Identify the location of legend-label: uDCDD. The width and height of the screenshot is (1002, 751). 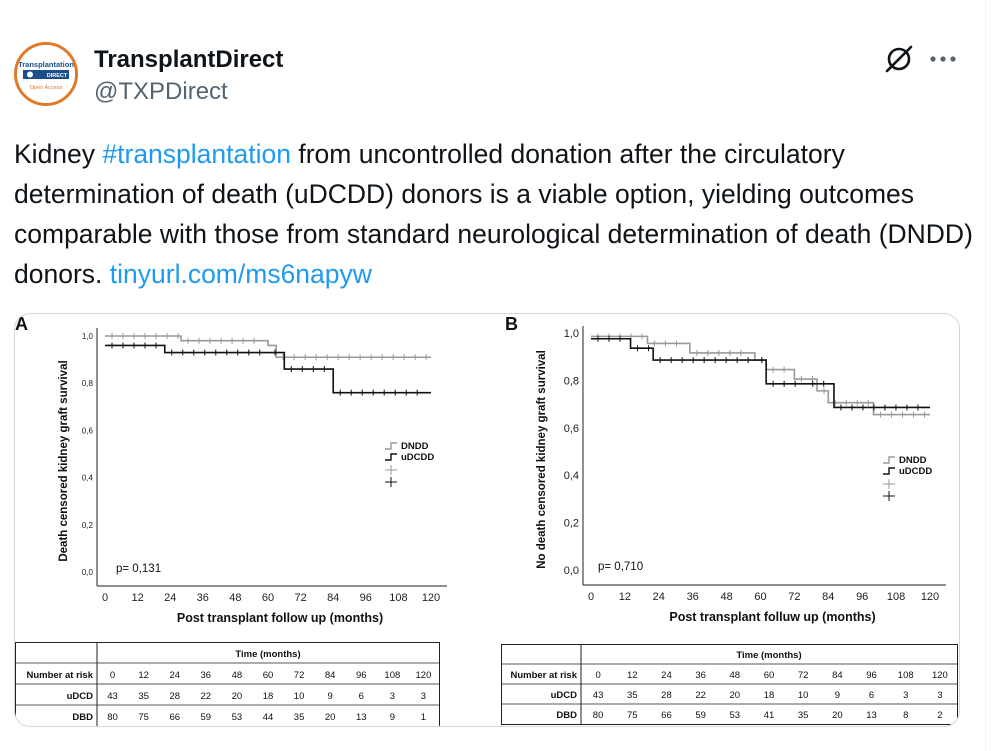
(417, 457).